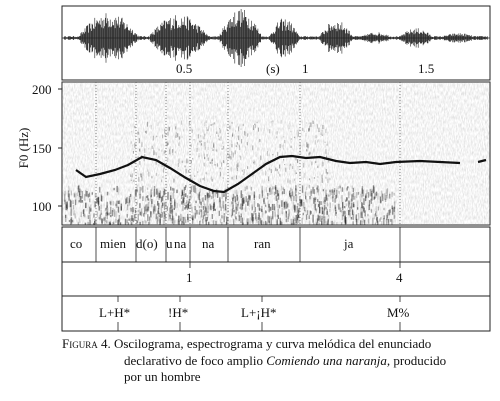 This screenshot has width=500, height=401. What do you see at coordinates (262, 243) in the screenshot?
I see `syllable-ran: ran` at bounding box center [262, 243].